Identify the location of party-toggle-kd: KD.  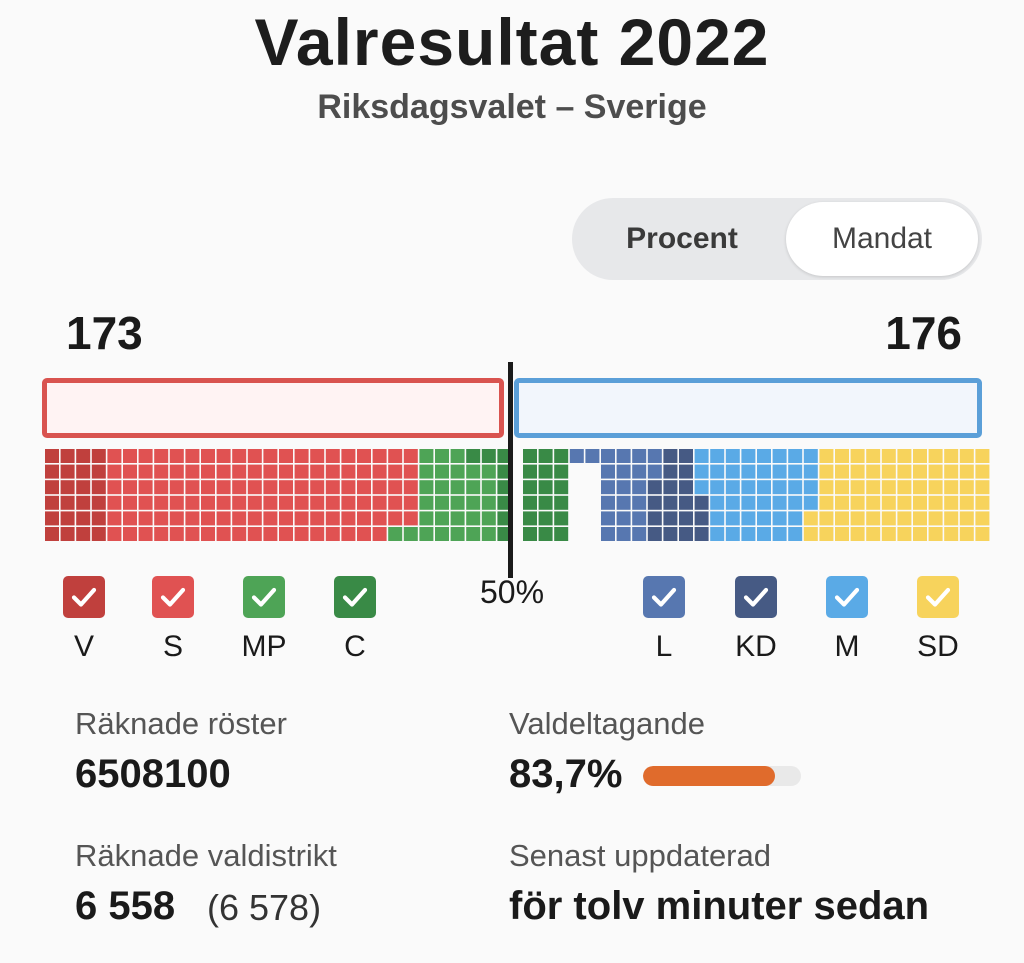
(756, 620).